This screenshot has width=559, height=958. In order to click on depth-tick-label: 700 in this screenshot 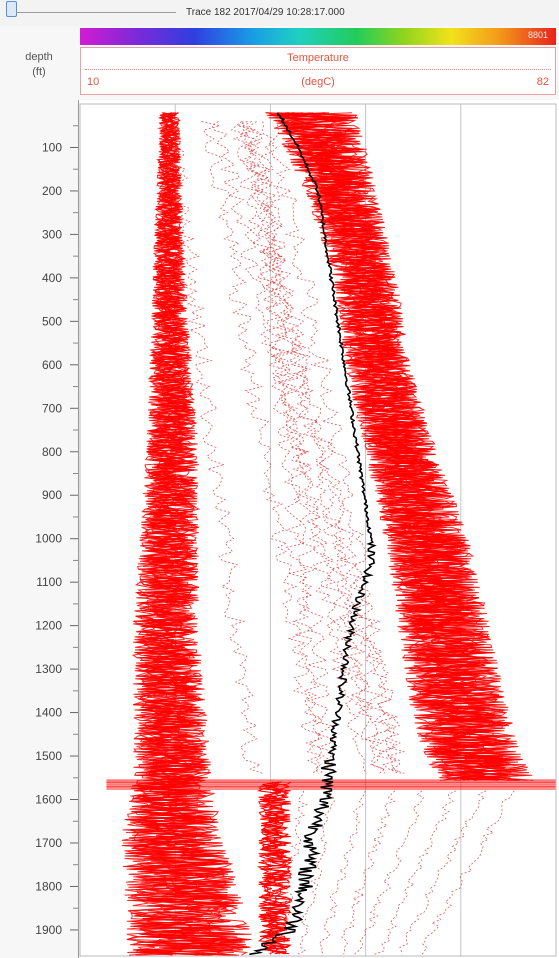, I will do `click(52, 408)`.